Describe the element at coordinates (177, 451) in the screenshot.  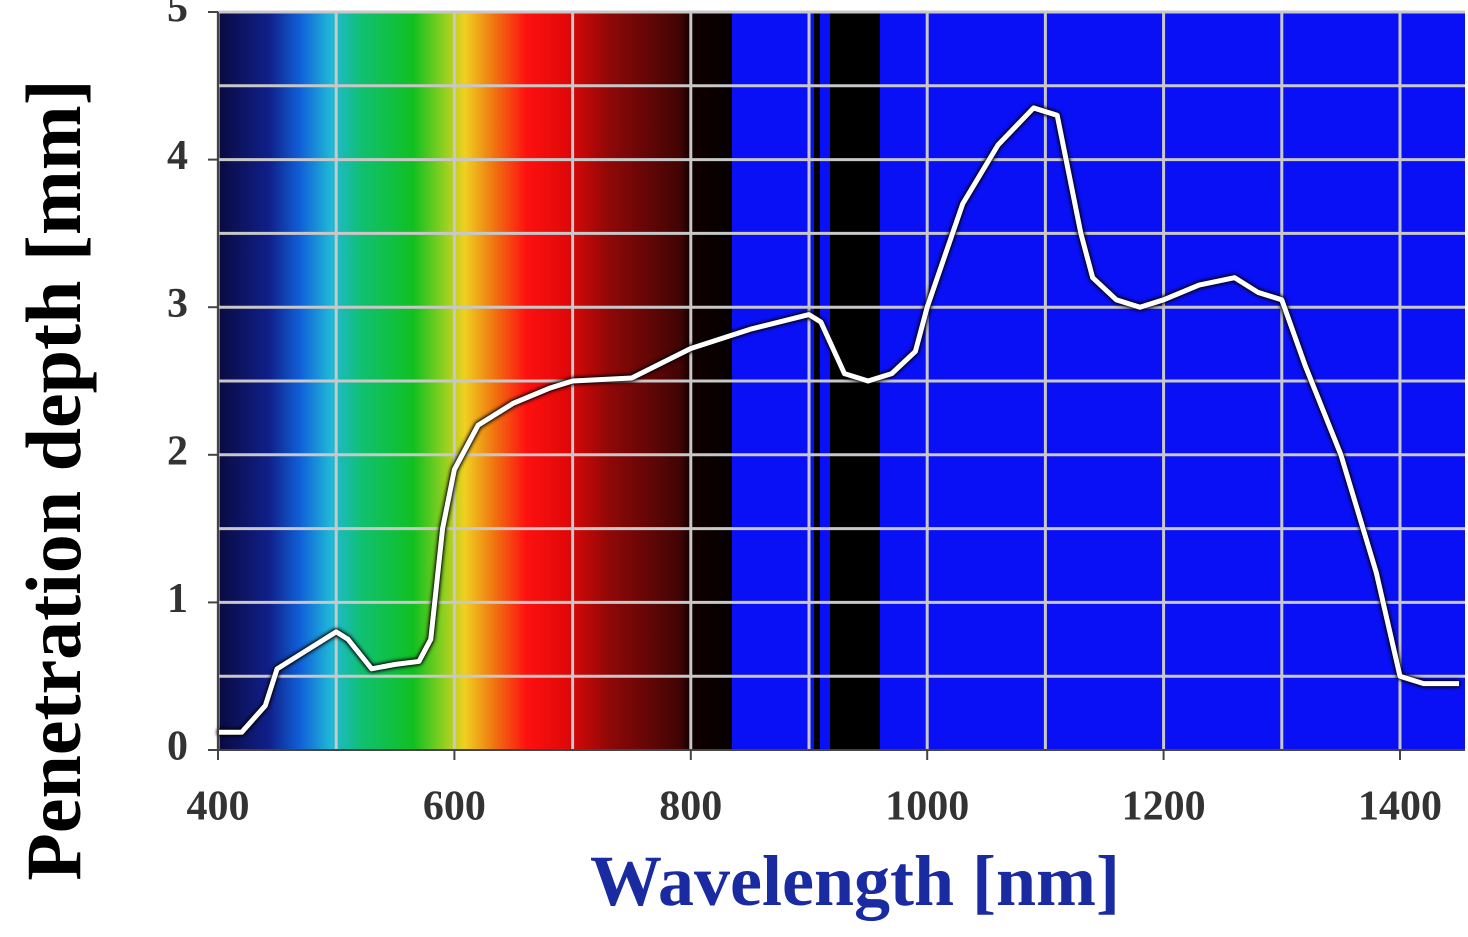
I see `y-tick-label: 2` at that location.